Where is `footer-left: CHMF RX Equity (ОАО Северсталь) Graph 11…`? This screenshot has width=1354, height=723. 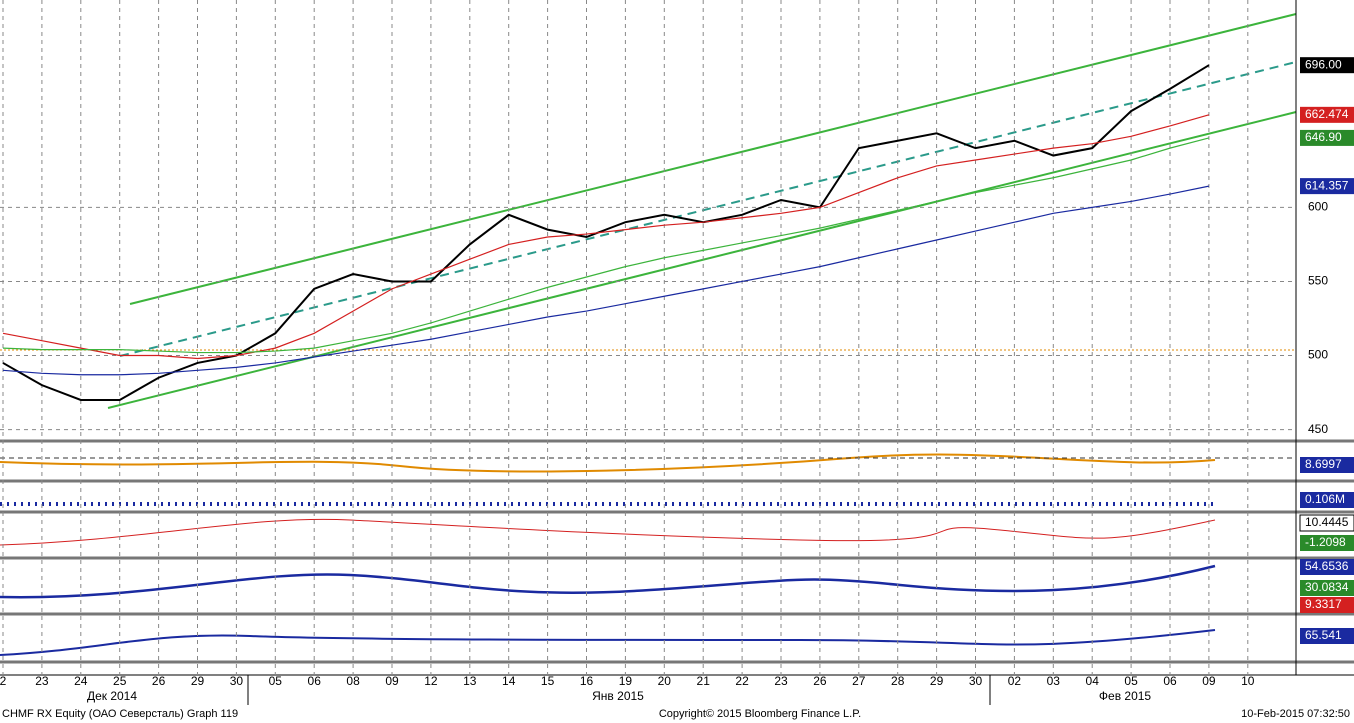
footer-left: CHMF RX Equity (ОАО Северсталь) Graph 11… is located at coordinates (120, 714).